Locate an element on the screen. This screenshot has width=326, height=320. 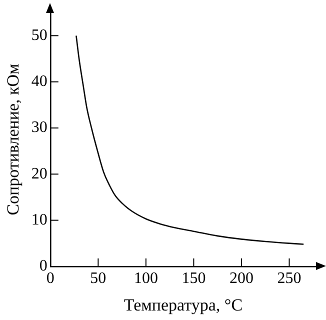
y-tick-label: 10 is located at coordinates (39, 219).